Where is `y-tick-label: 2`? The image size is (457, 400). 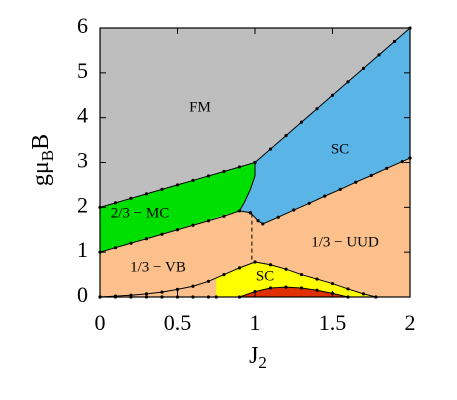 y-tick-label: 2 is located at coordinates (82, 204).